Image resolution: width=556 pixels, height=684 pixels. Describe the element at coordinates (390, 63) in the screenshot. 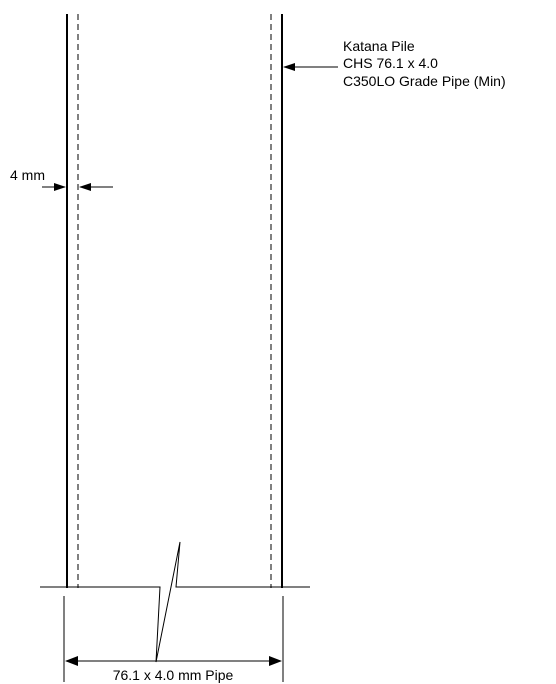

I see `callout-line-2: CHS 76.1 x 4.0` at that location.